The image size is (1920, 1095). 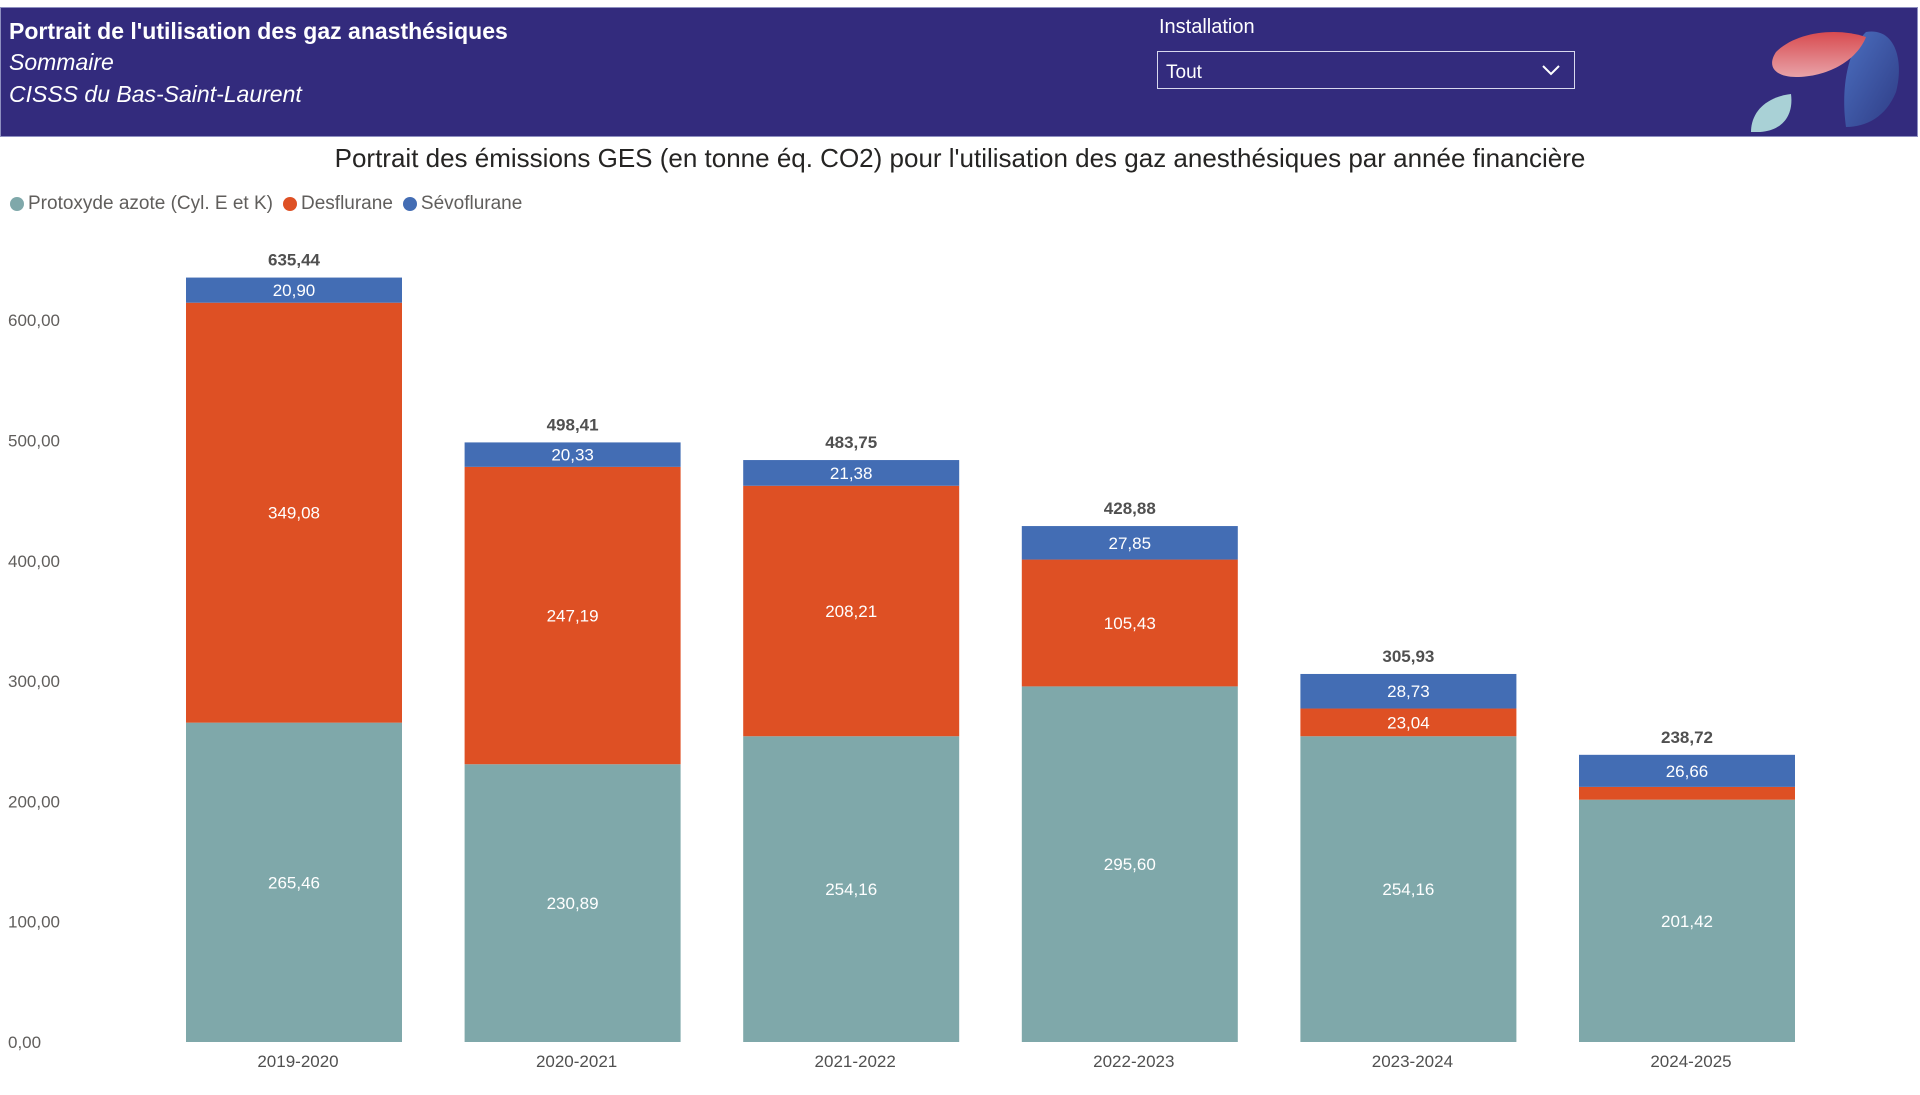 What do you see at coordinates (34, 922) in the screenshot?
I see `y-tick-label: 100,00` at bounding box center [34, 922].